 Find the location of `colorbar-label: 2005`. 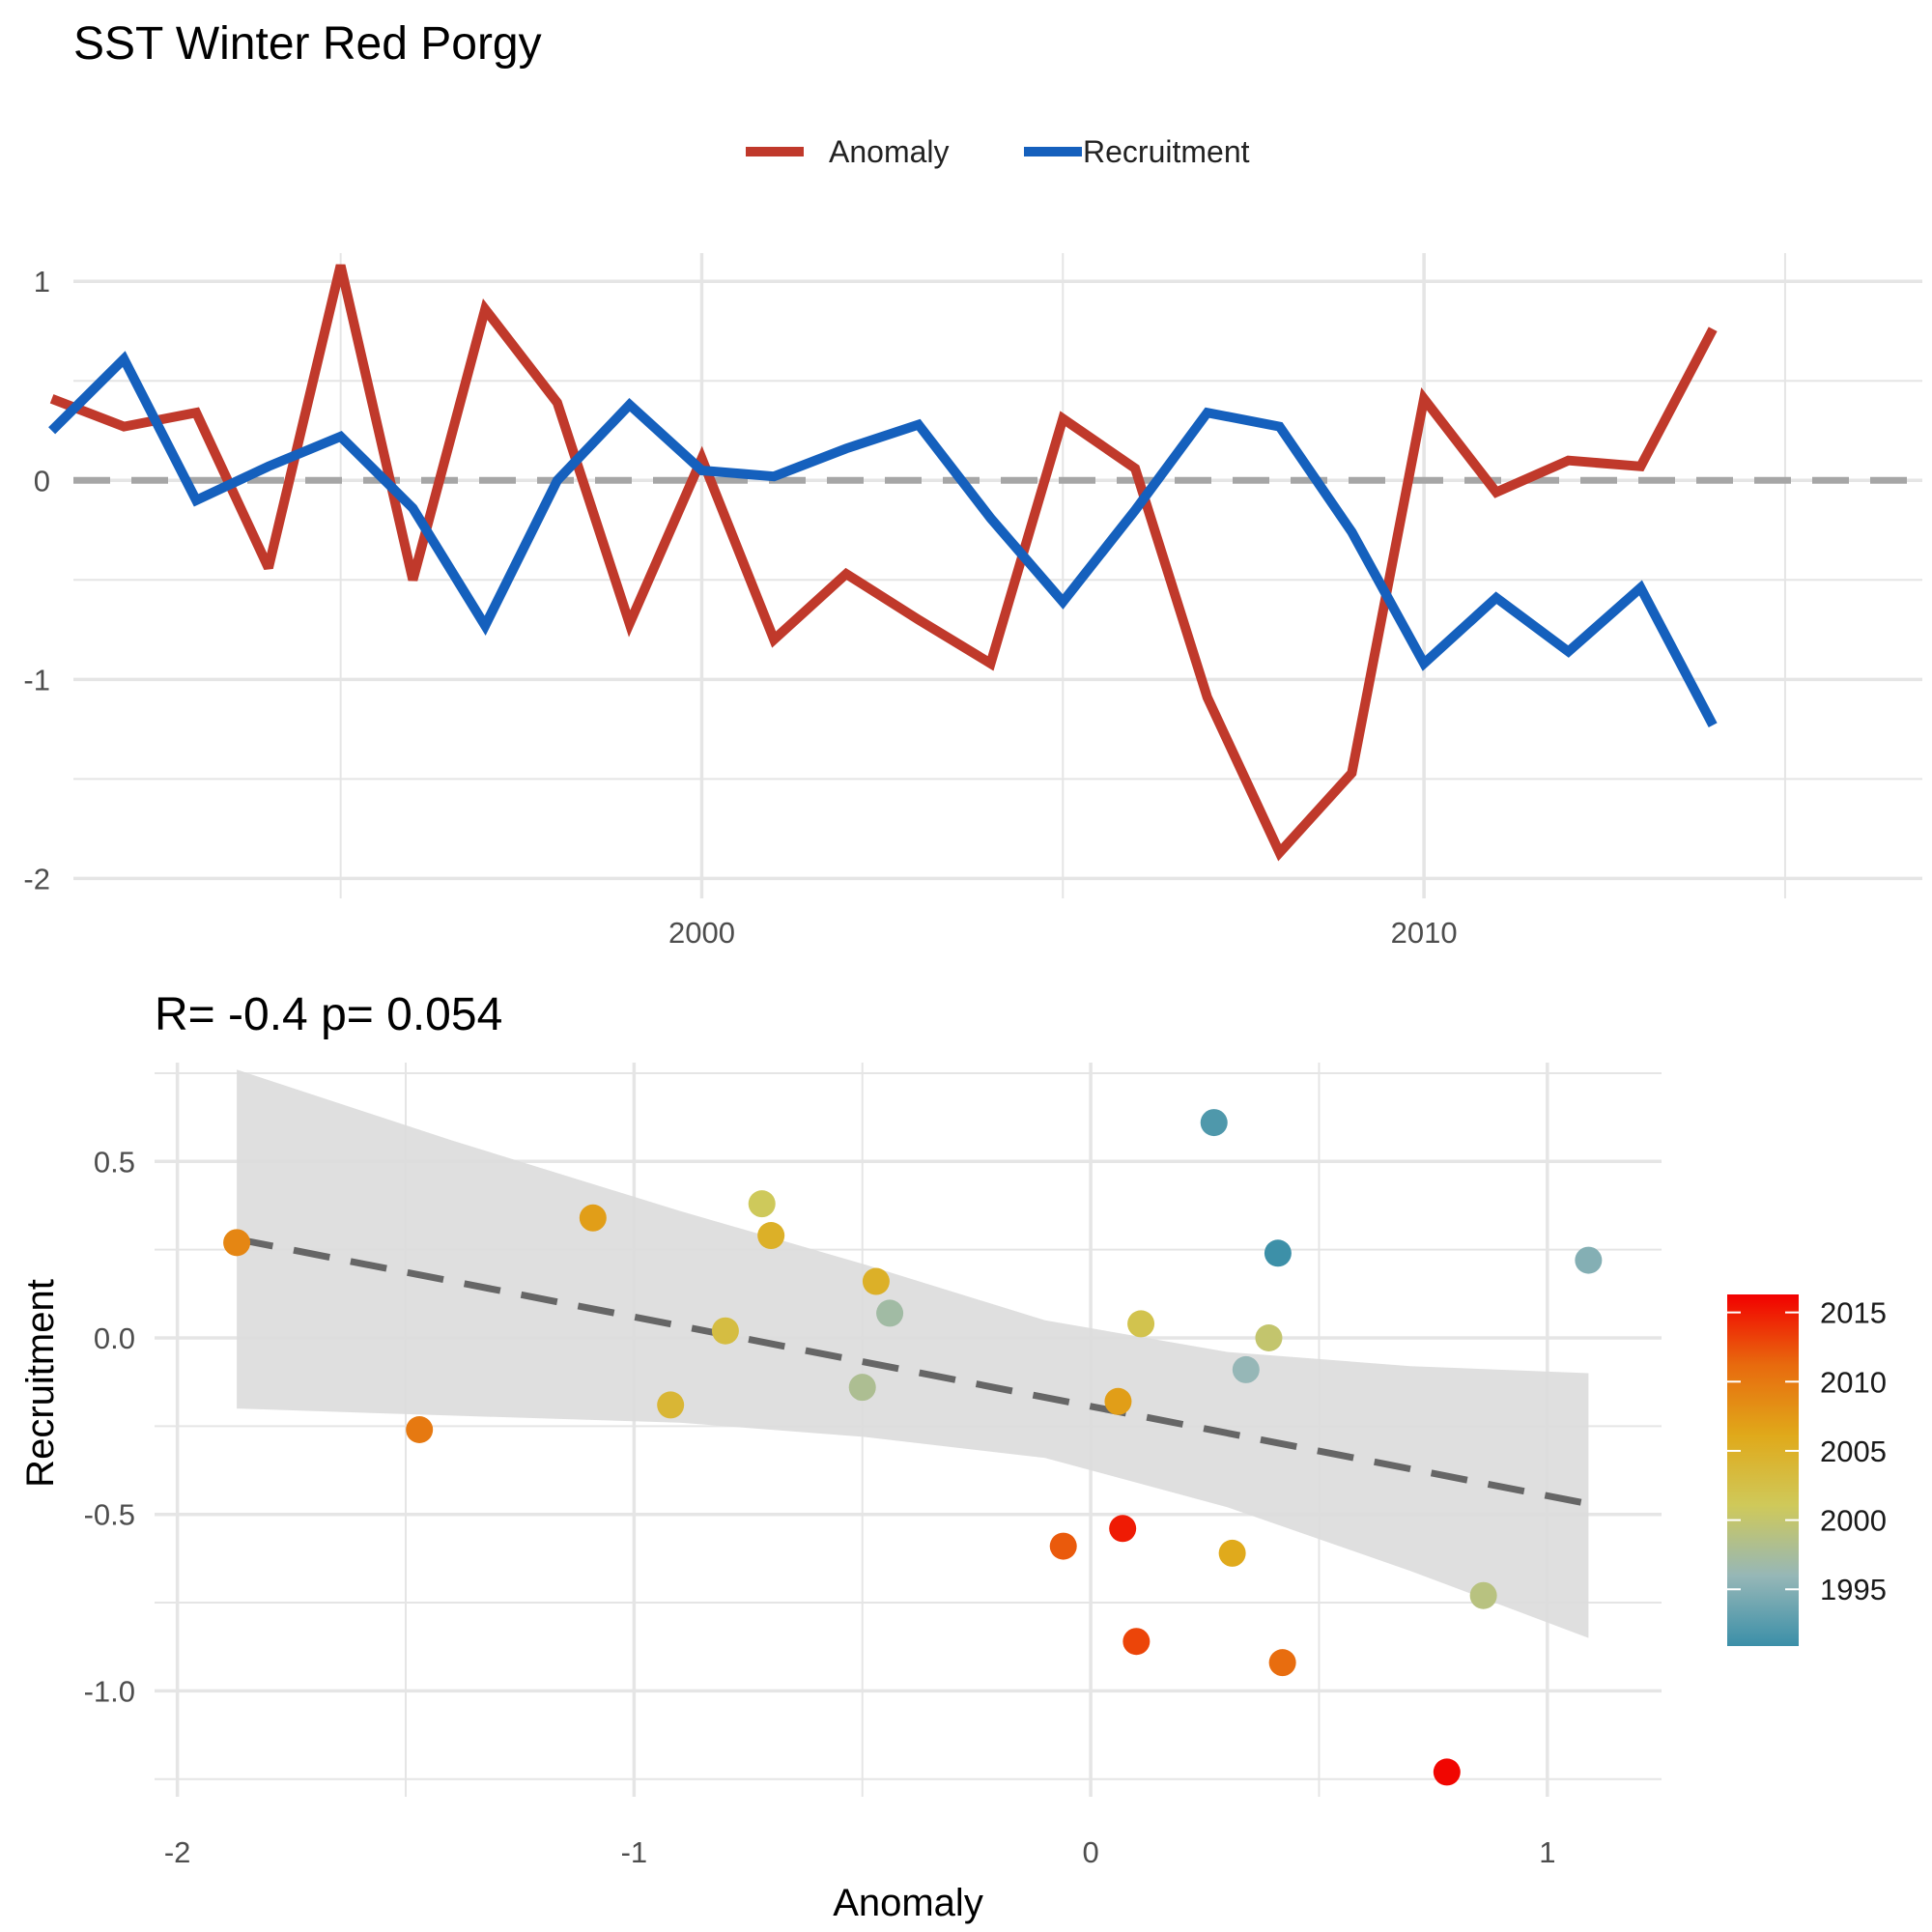

colorbar-label: 2005 is located at coordinates (1853, 1451).